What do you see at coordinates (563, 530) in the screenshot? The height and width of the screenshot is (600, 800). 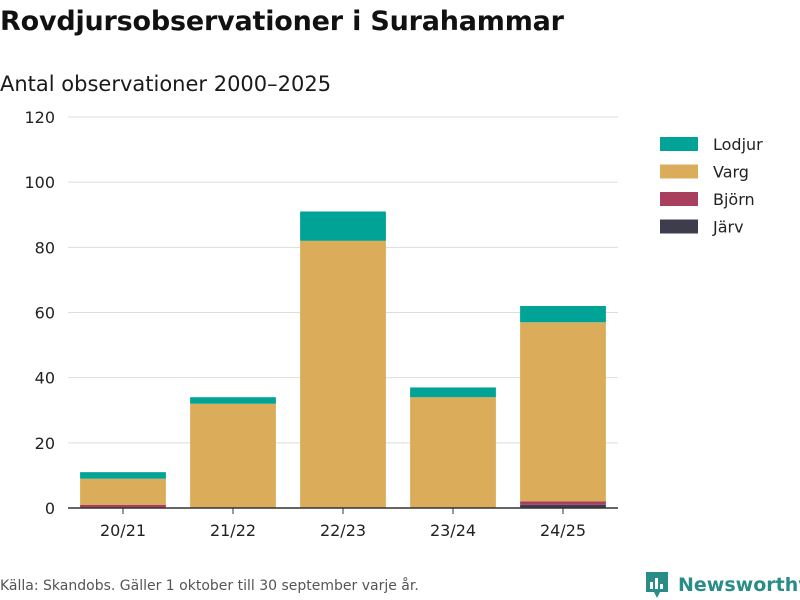 I see `x-tick-label: 24/25` at bounding box center [563, 530].